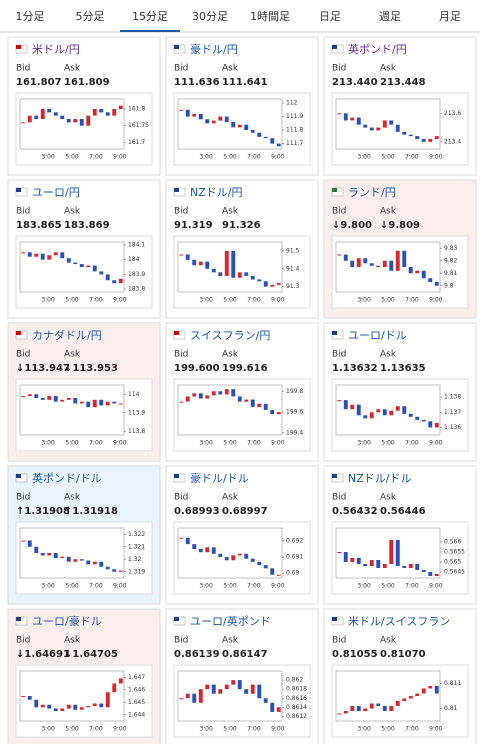  I want to click on y-tick-label: 0.8618, so click(296, 689).